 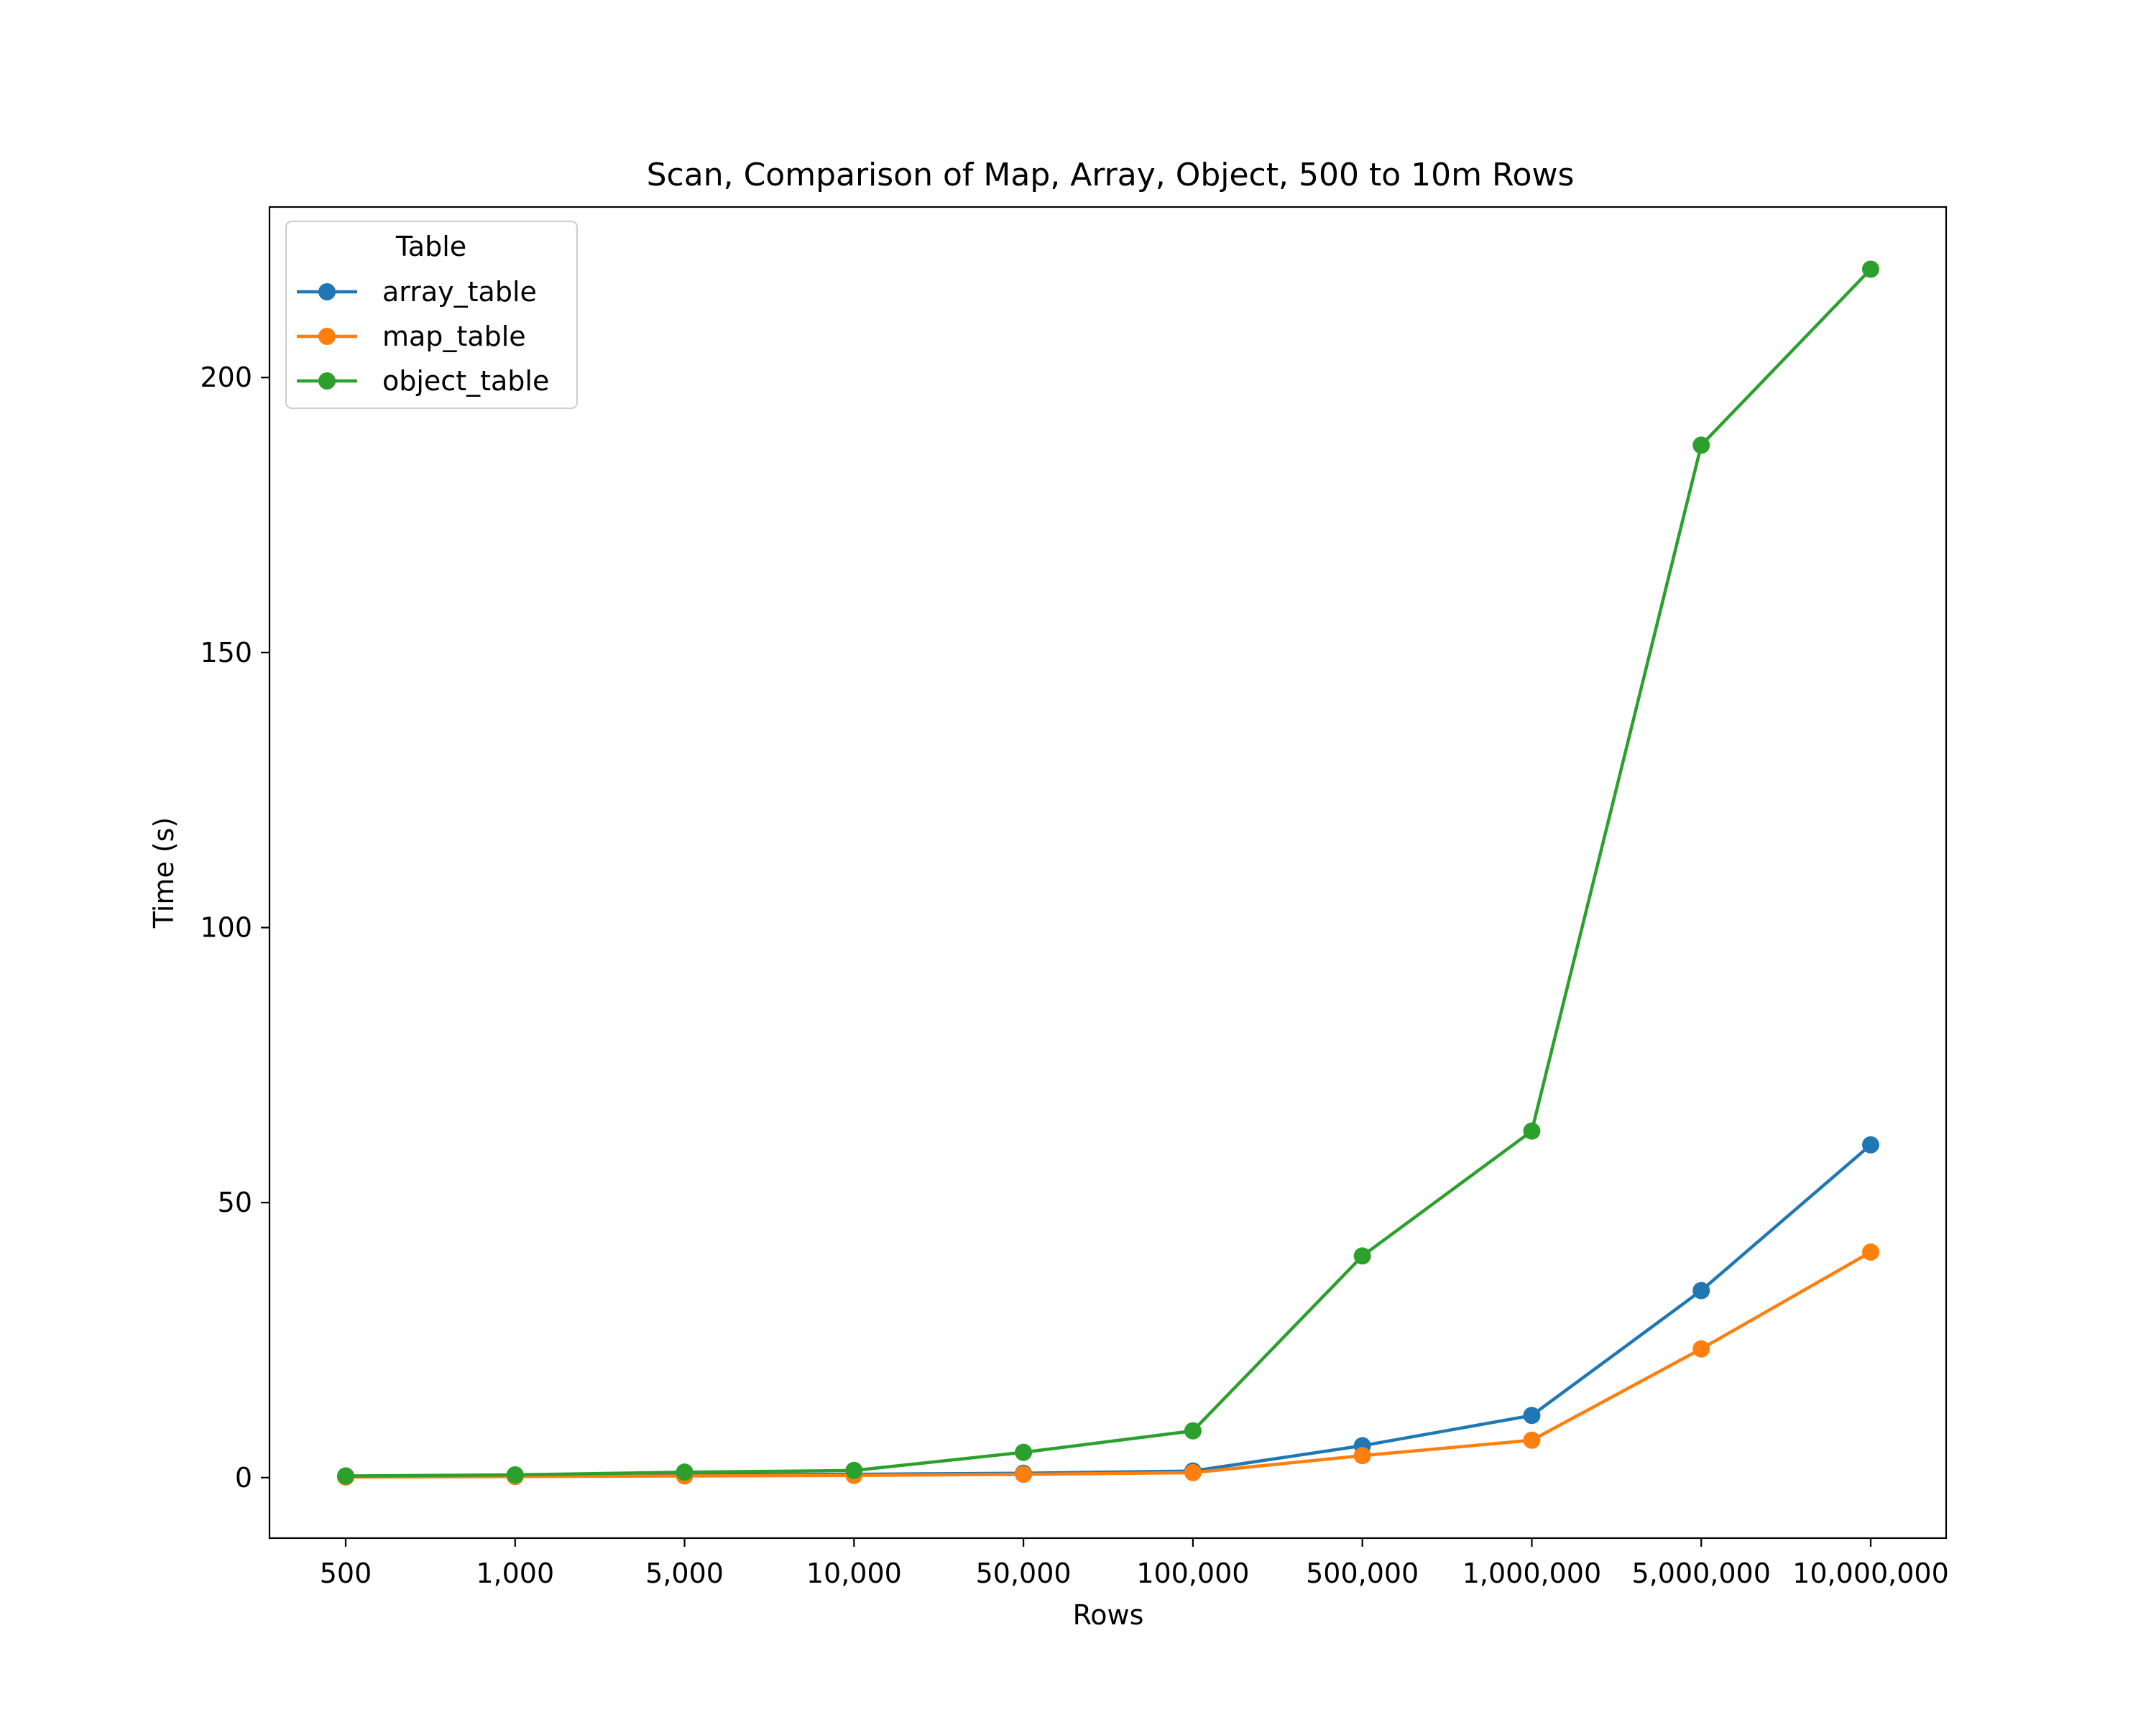 I want to click on x-tick-label: 100,000, so click(x=1192, y=1573).